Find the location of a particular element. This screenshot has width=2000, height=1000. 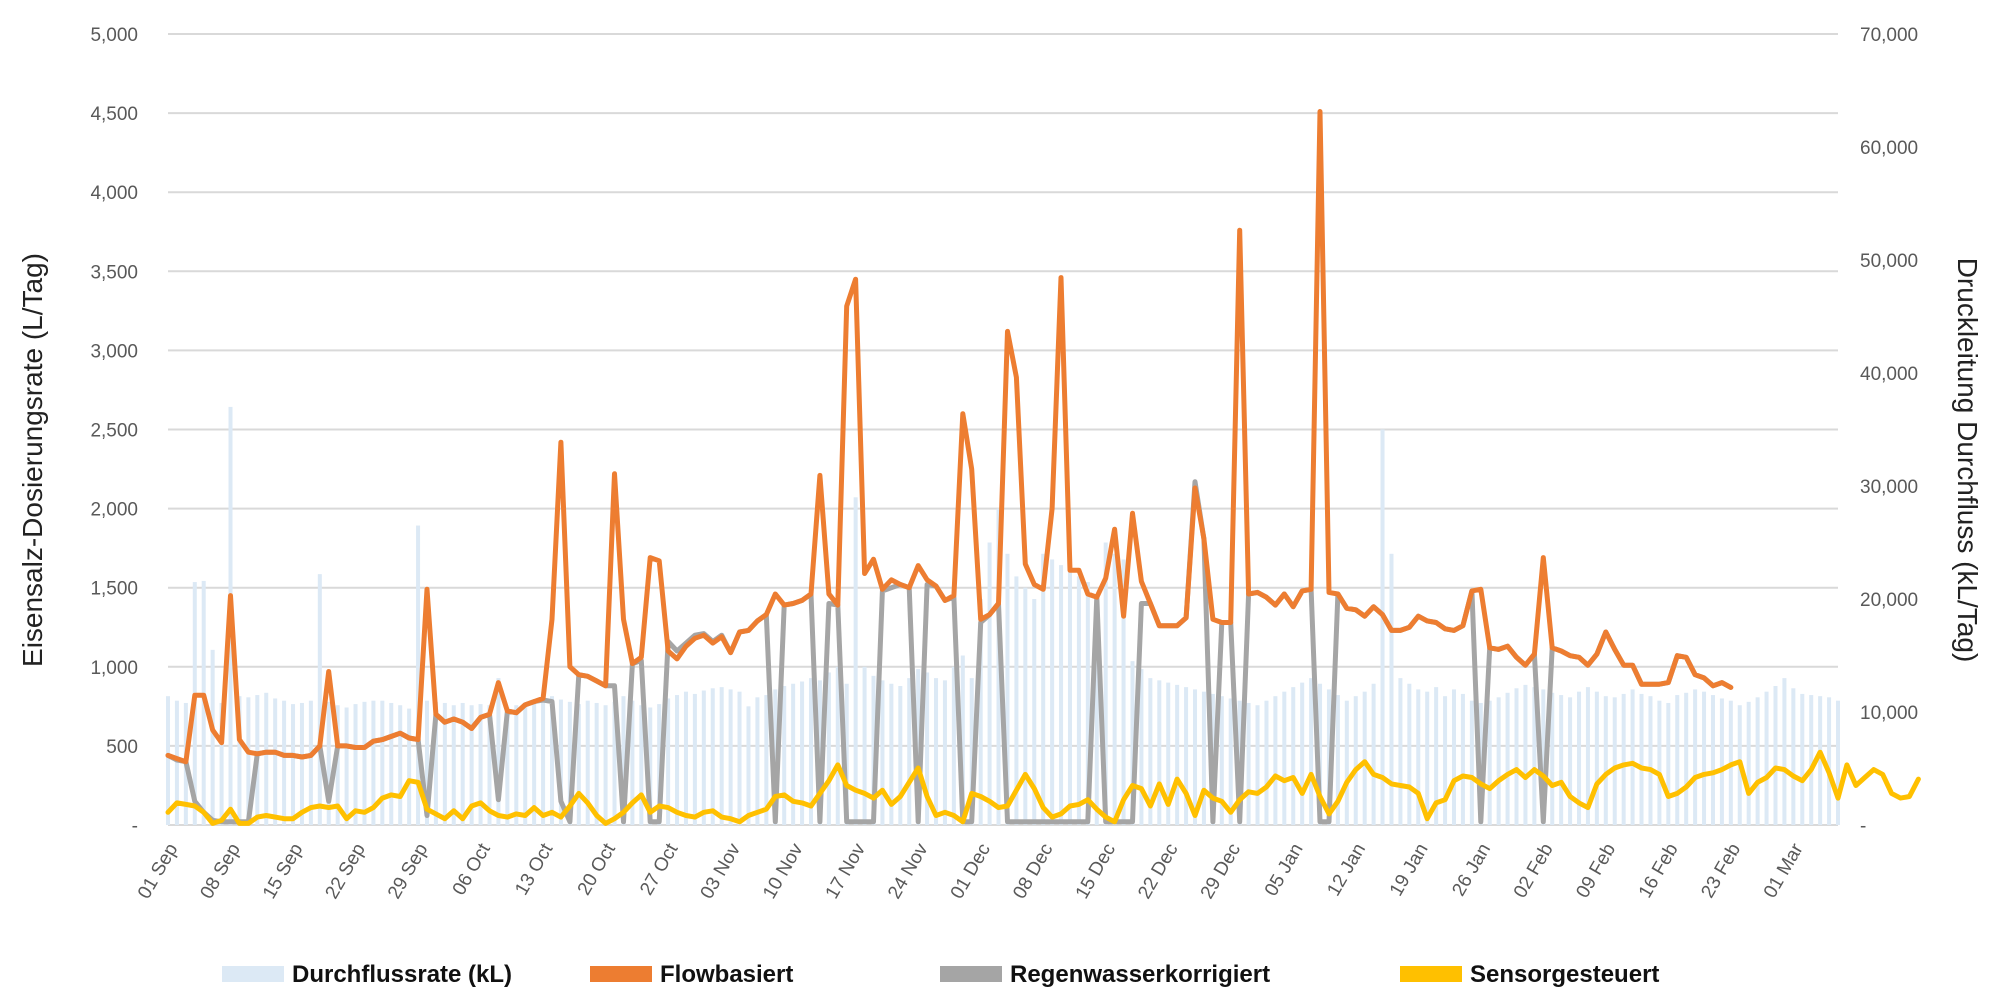

legend-swatch-durchflussrate is located at coordinates (253, 974).